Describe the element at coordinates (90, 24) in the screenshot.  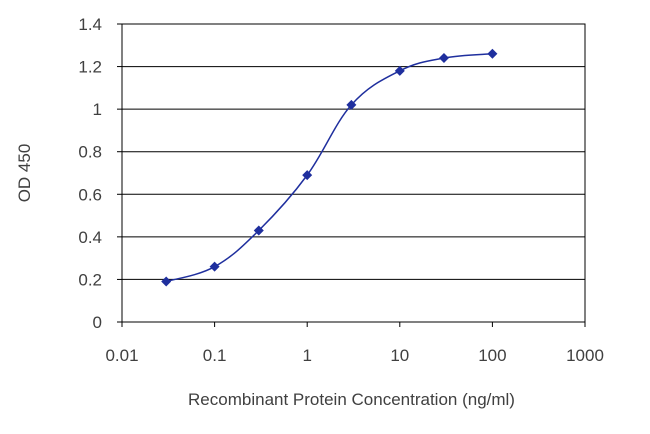
I see `y-tick-label: 1.4` at that location.